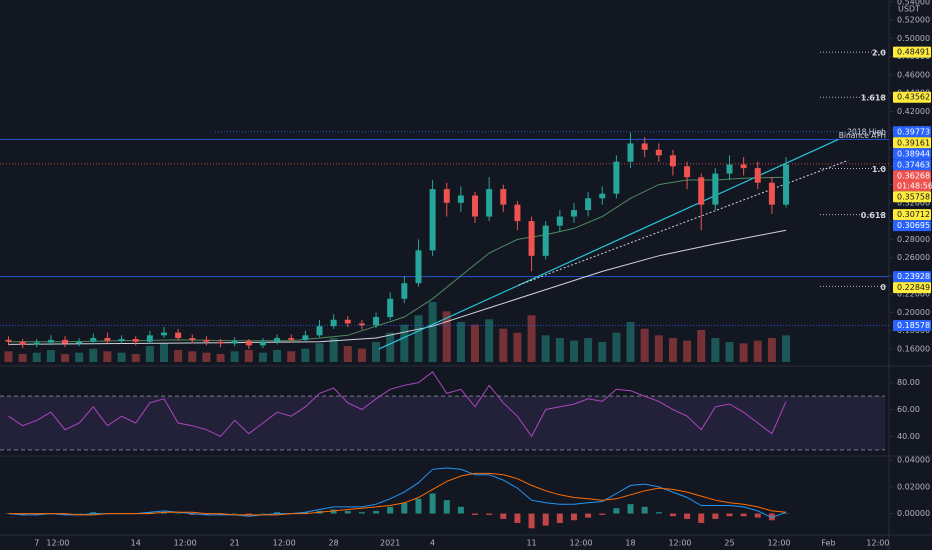 The image size is (932, 550). Describe the element at coordinates (913, 294) in the screenshot. I see `y-tick-label: 0.22000` at that location.